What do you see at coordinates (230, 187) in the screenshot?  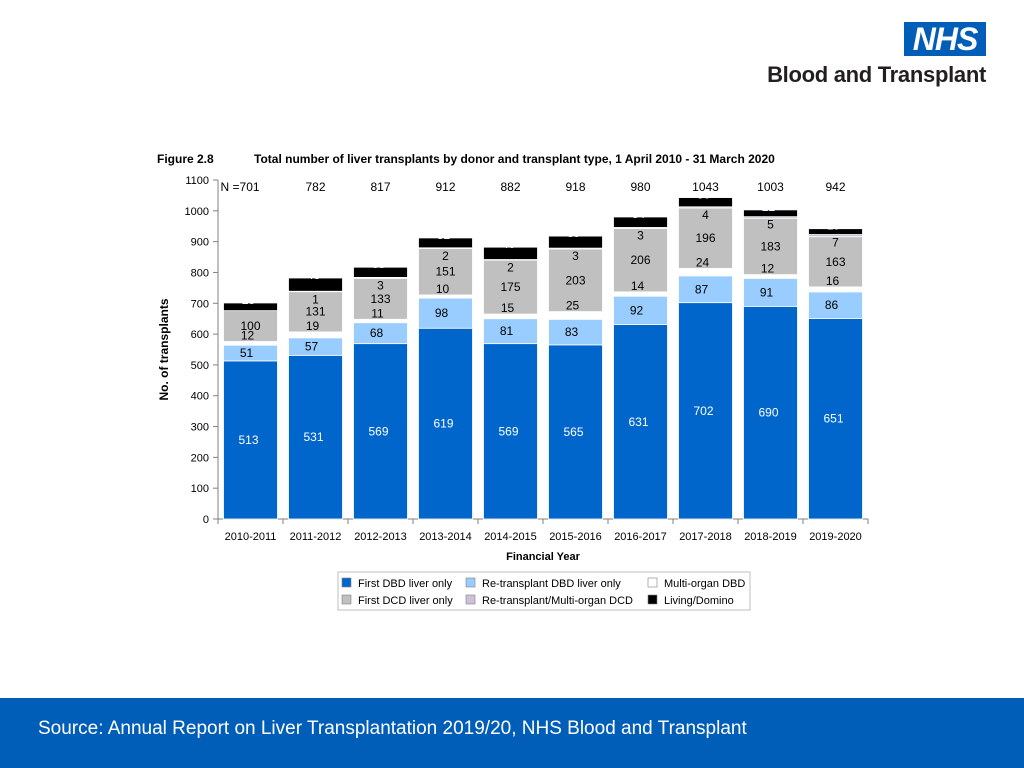 I see `total-prefix: N =` at bounding box center [230, 187].